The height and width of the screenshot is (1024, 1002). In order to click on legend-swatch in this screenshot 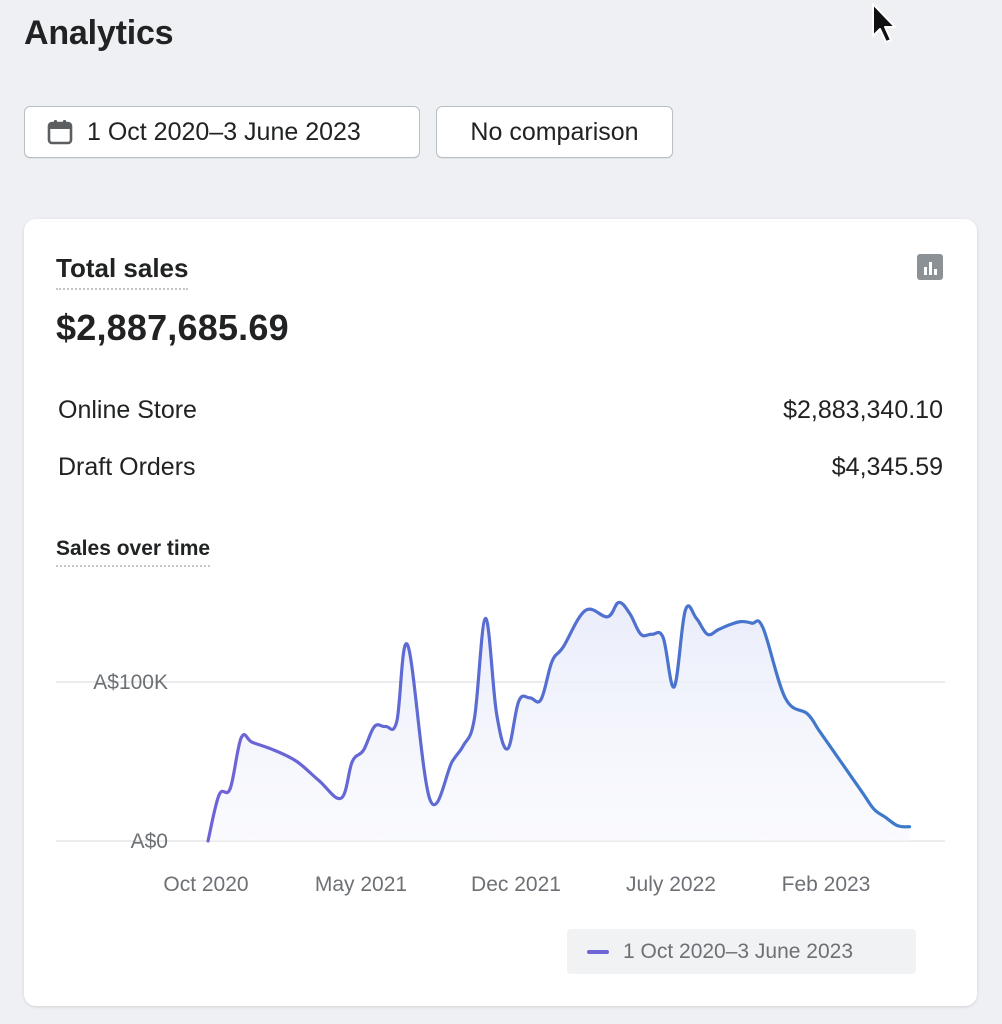, I will do `click(598, 951)`.